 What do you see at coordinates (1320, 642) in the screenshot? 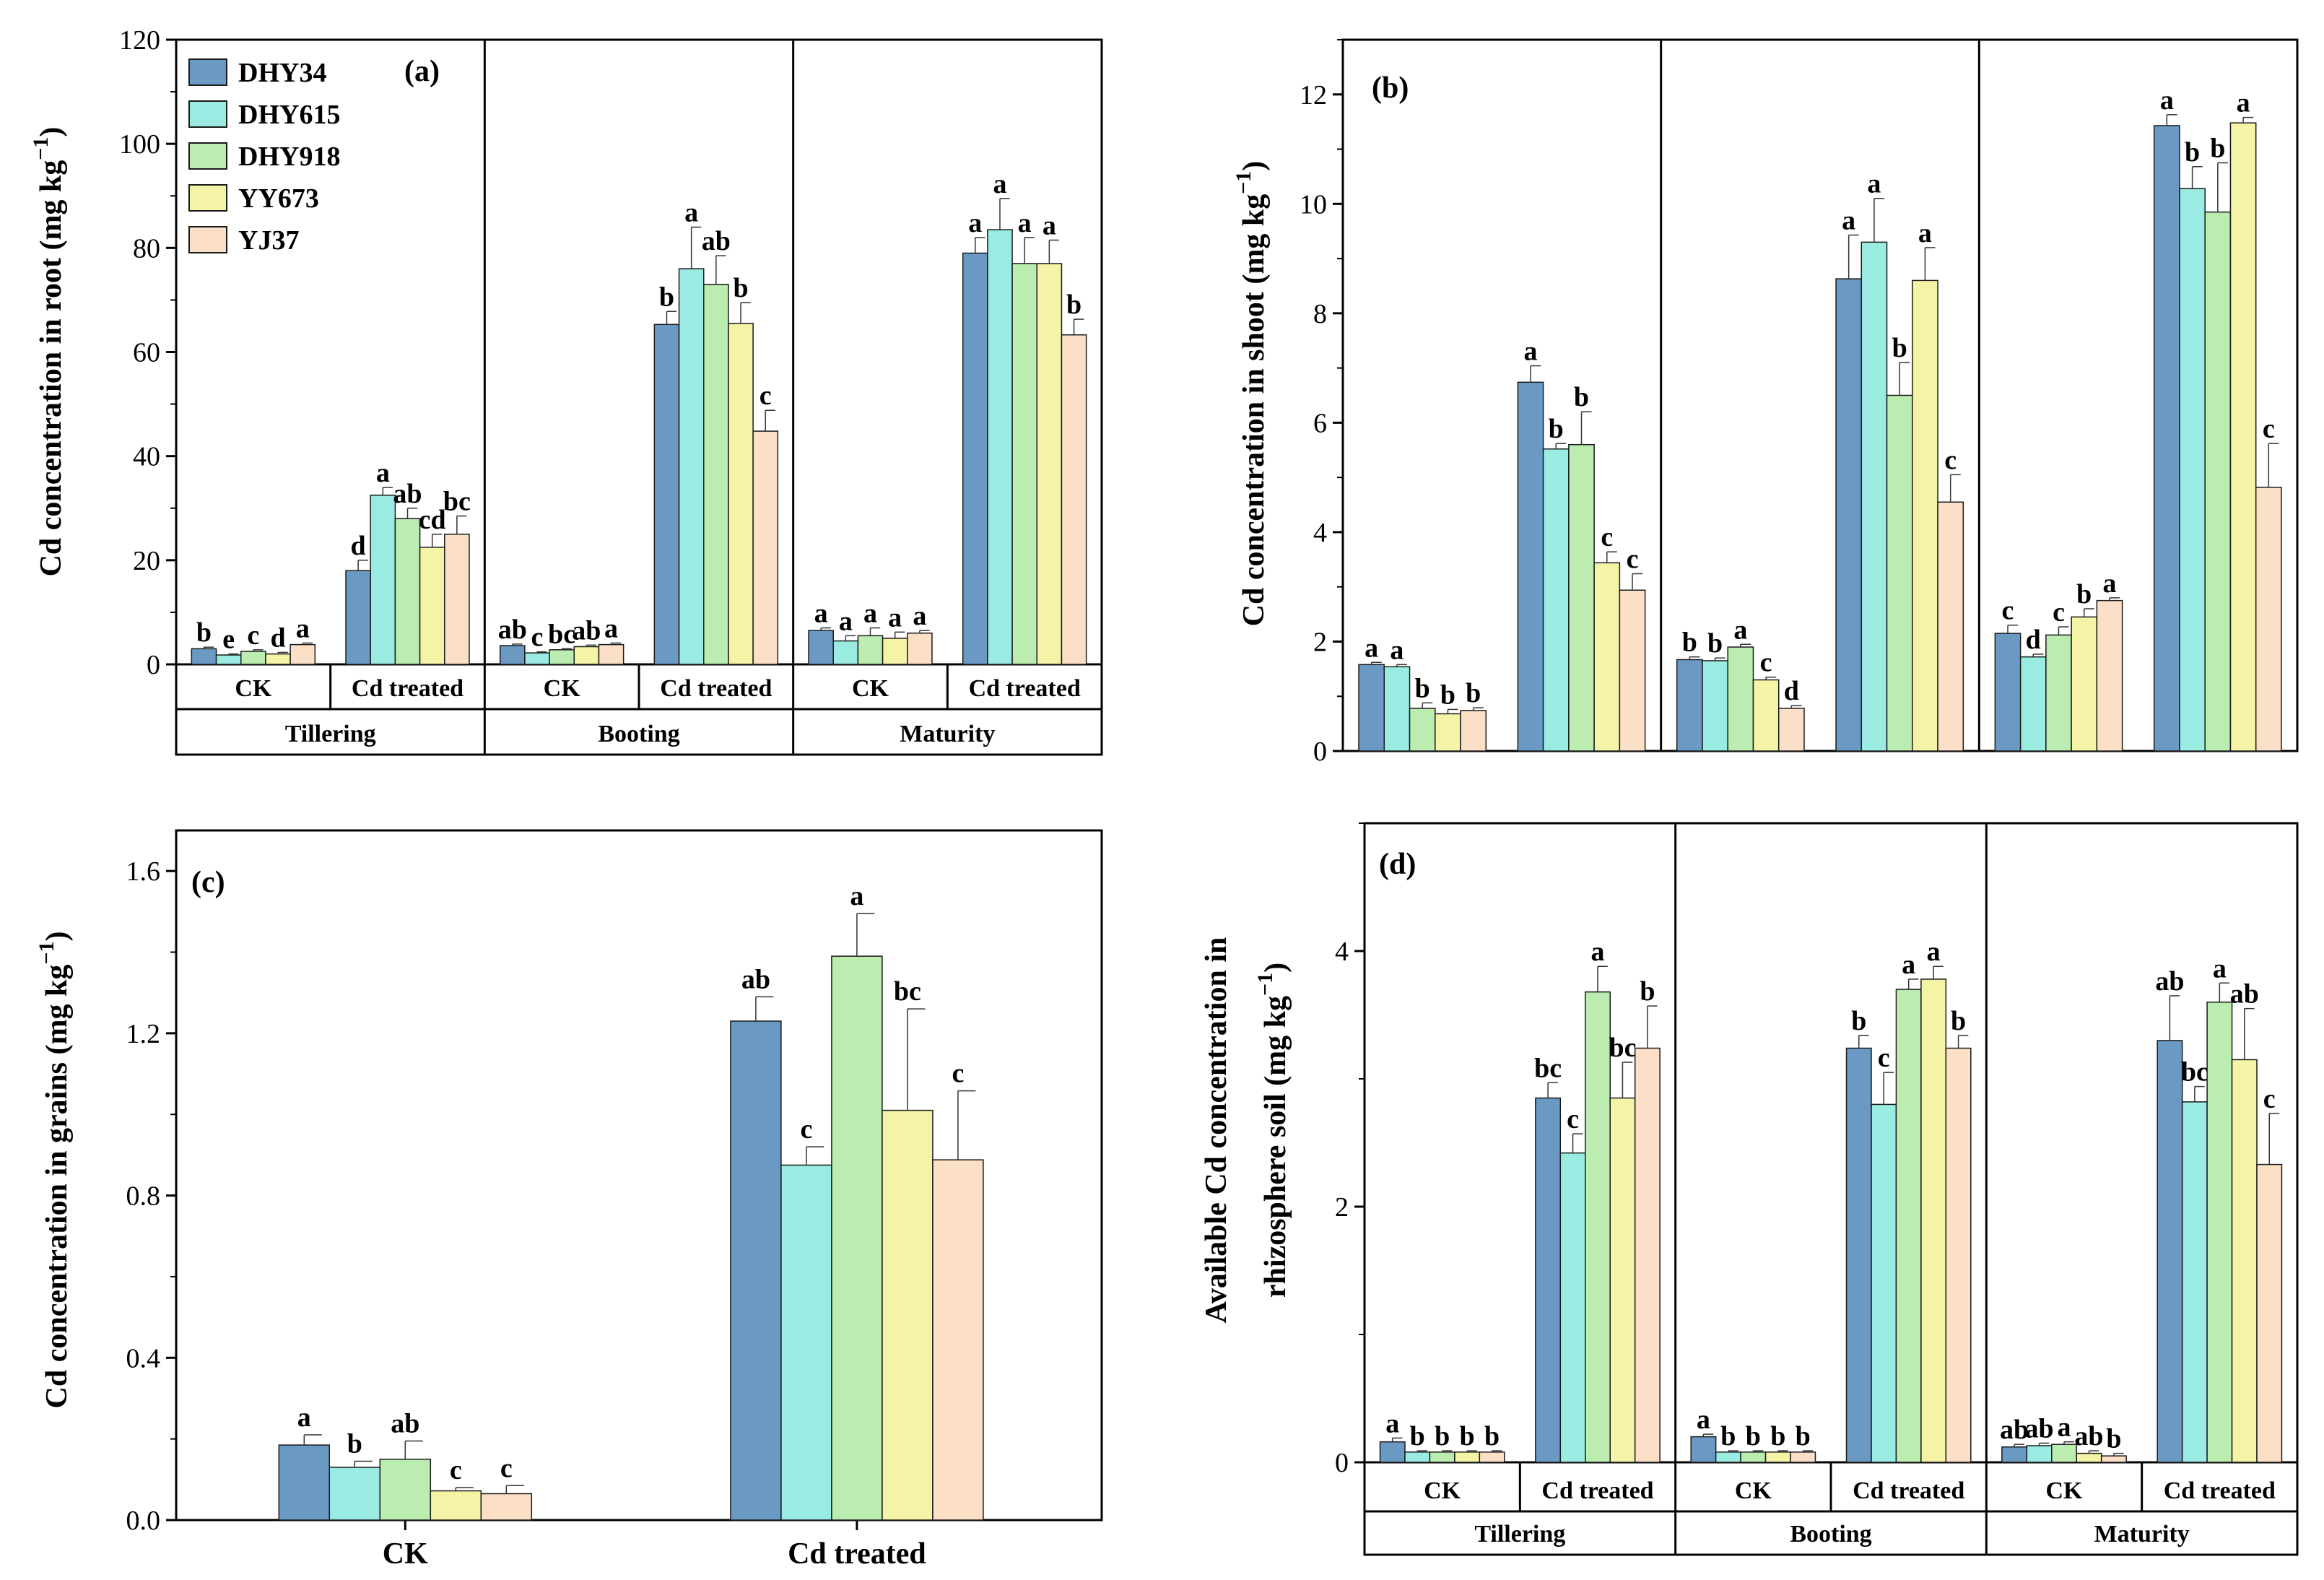
I see `y-tick-label: 2` at bounding box center [1320, 642].